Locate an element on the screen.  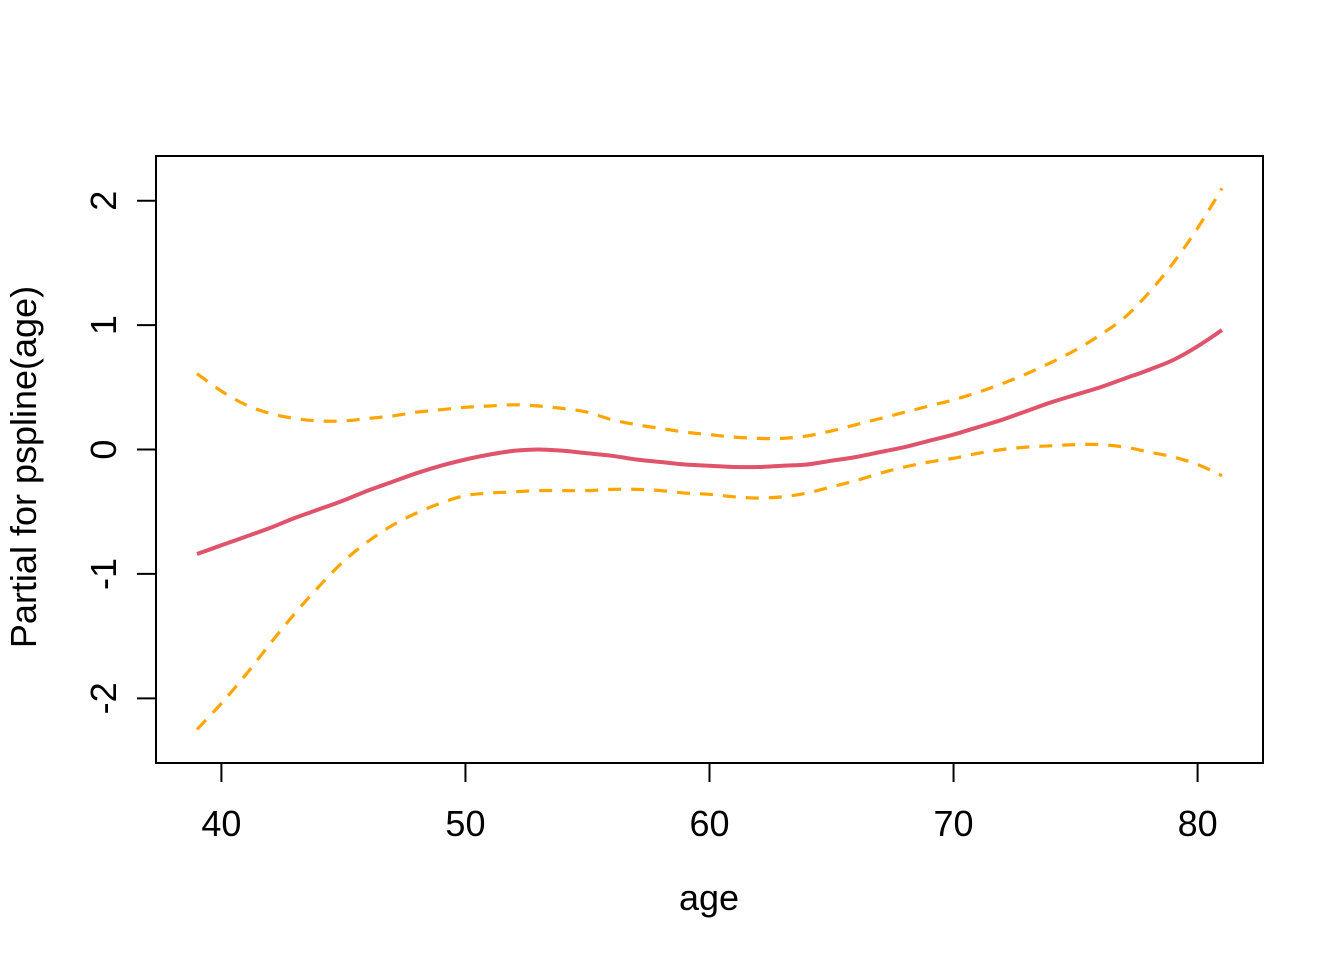
x-tick-label: 50 is located at coordinates (465, 823).